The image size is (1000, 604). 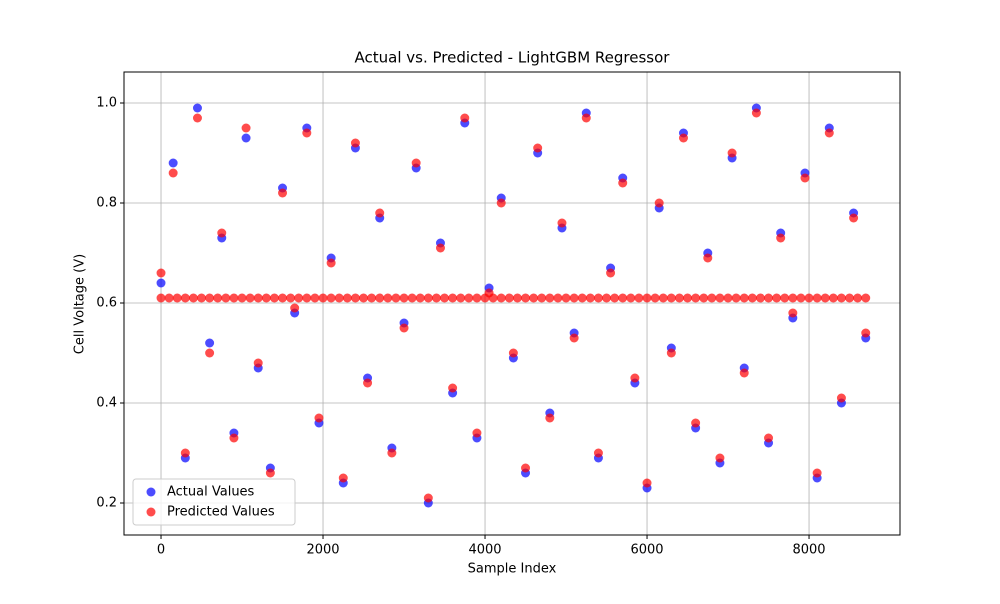 I want to click on y-tick-label: 0.2, so click(x=106, y=503).